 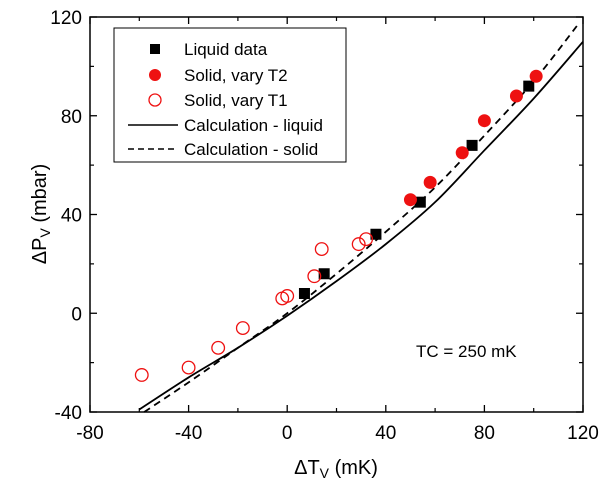 I want to click on y-tick-label: 120, so click(x=66, y=18).